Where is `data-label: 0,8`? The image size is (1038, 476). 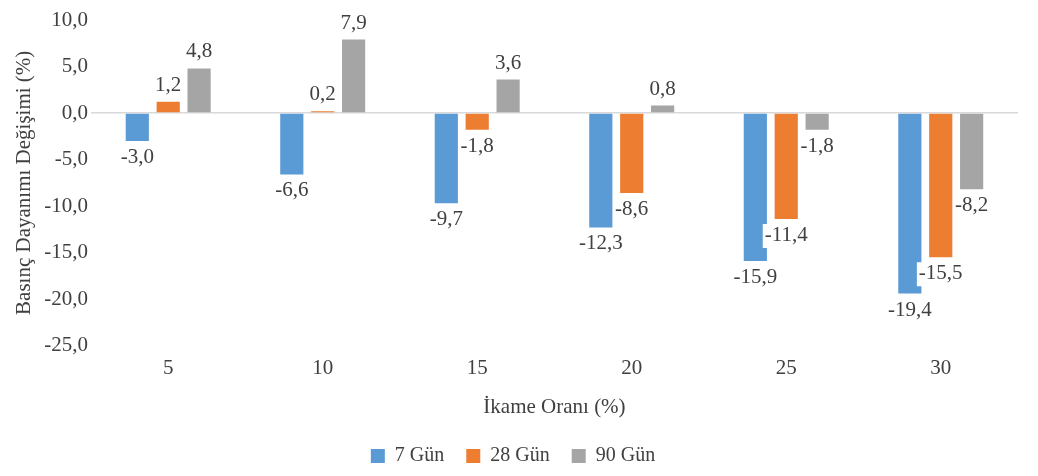 data-label: 0,8 is located at coordinates (662, 87).